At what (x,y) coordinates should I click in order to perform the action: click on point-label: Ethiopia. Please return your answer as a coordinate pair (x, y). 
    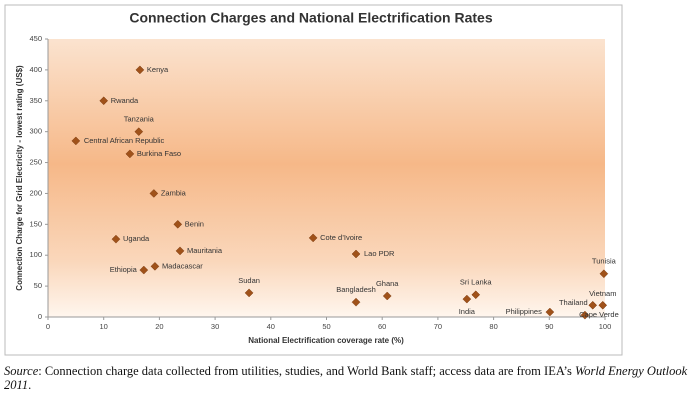
    Looking at the image, I should click on (124, 269).